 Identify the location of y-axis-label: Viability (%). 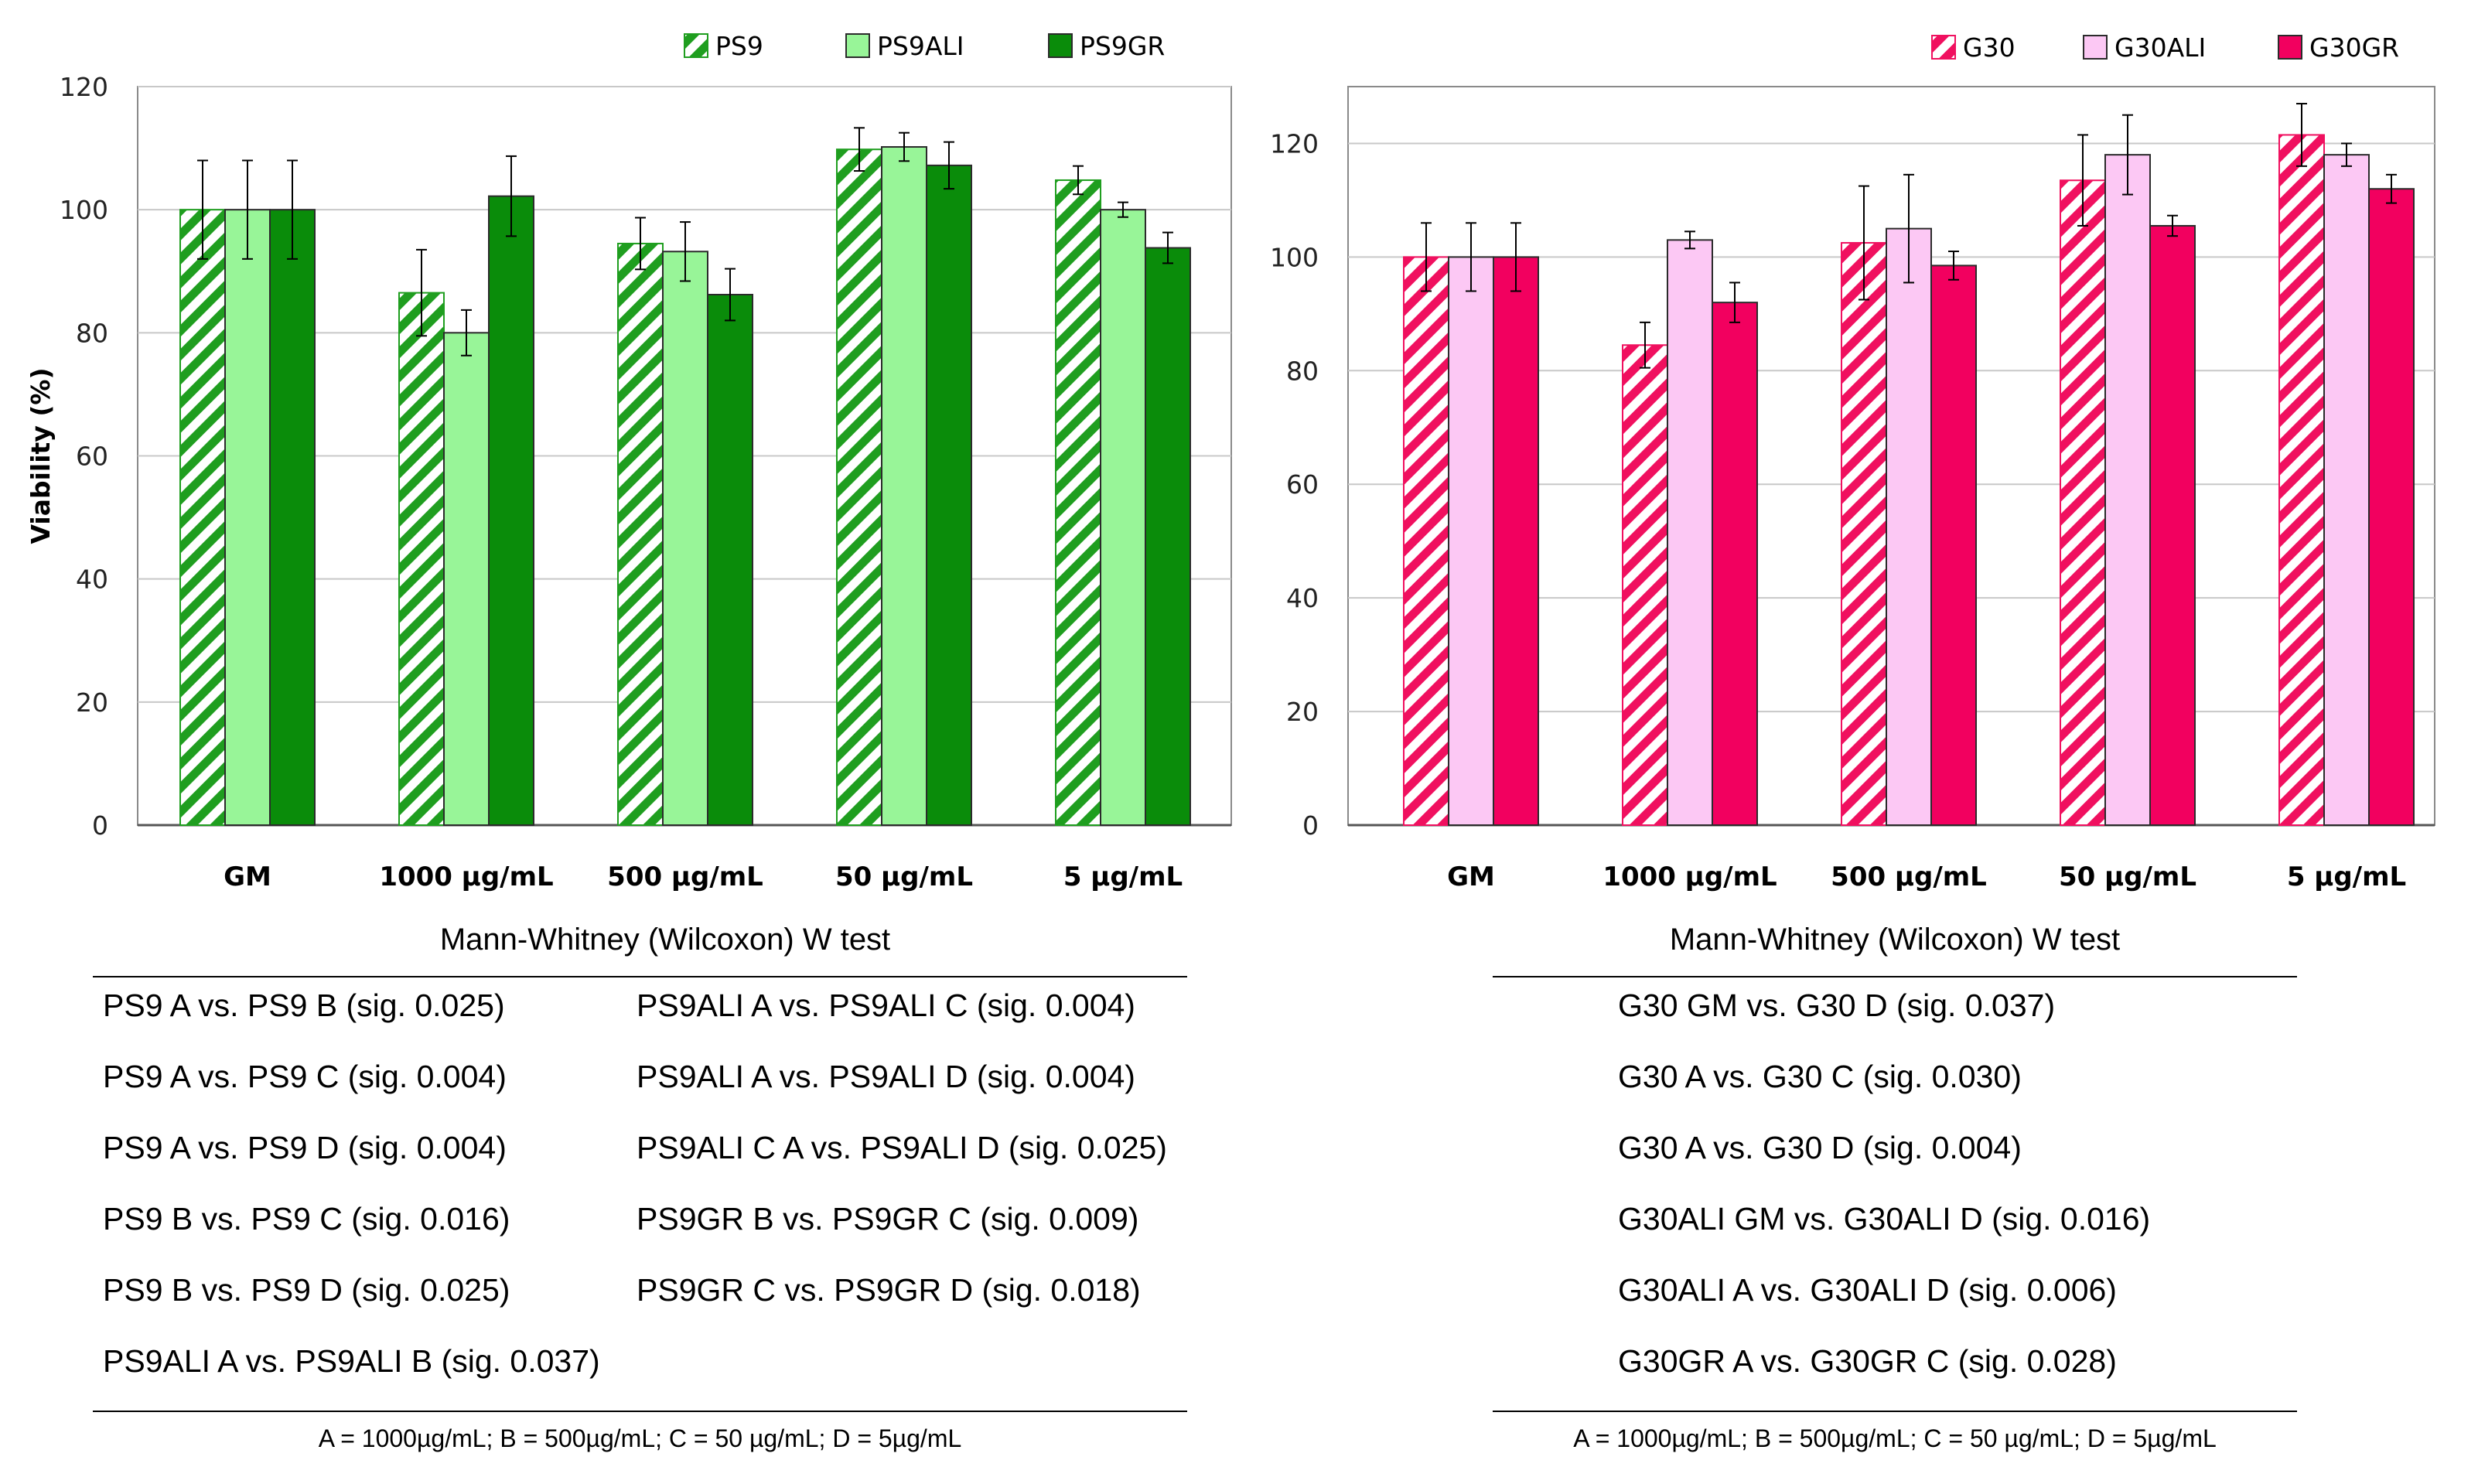
(41, 456).